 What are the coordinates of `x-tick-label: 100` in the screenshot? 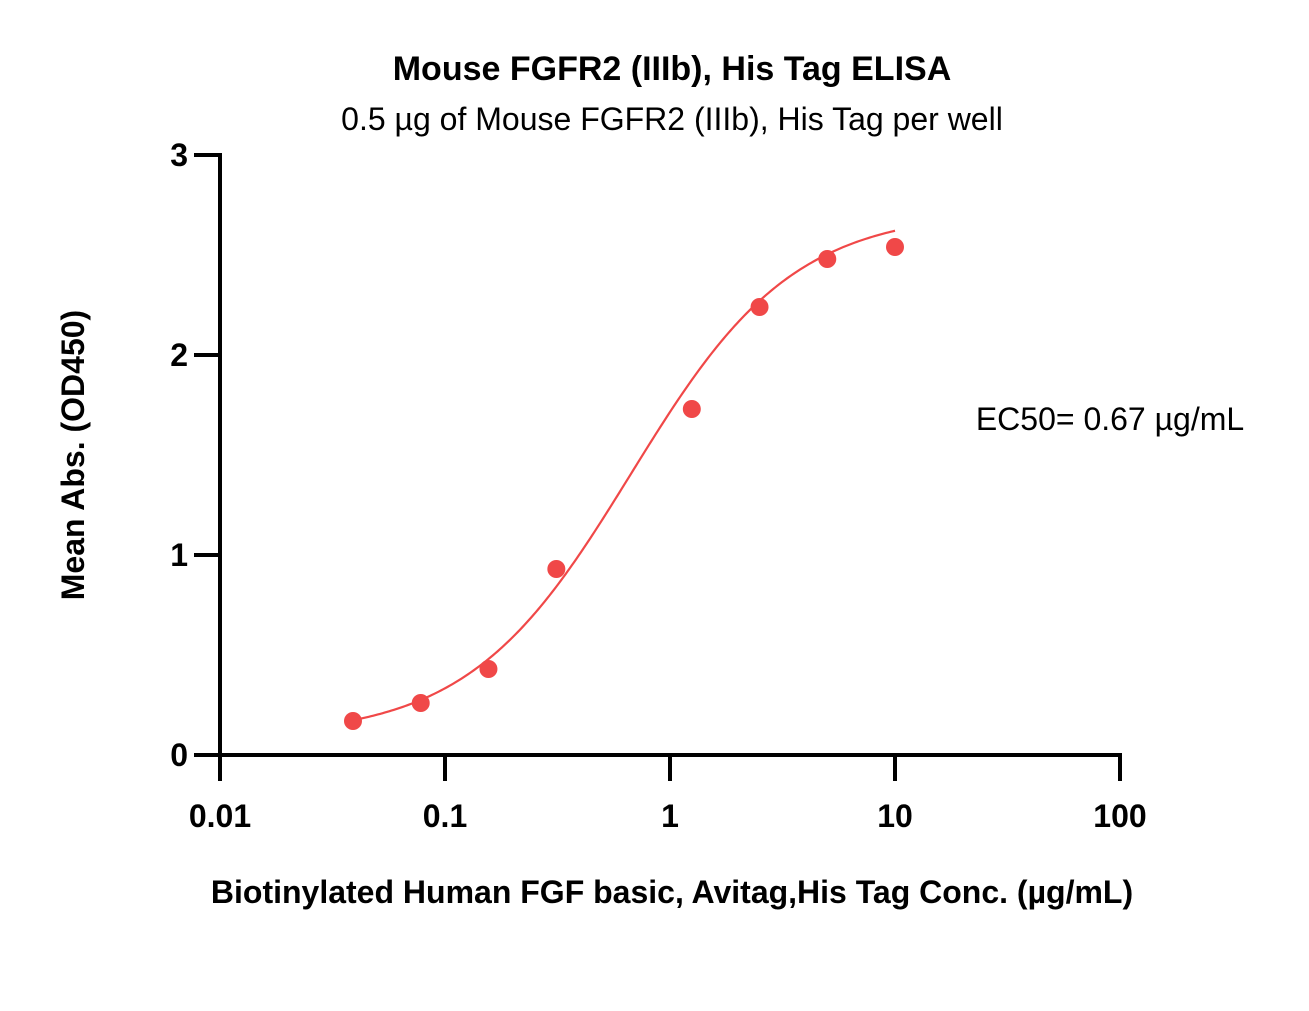 It's located at (1119, 816).